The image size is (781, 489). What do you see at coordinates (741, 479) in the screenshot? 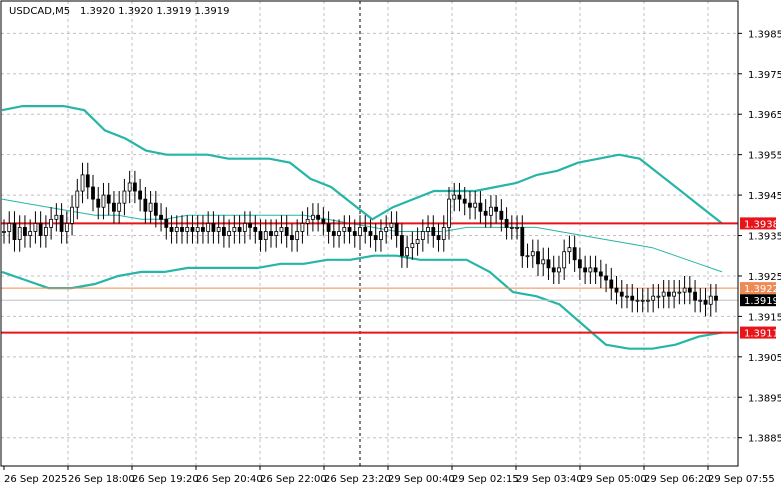
I see `x-tick-label: 29 Sep 07:55` at bounding box center [741, 479].